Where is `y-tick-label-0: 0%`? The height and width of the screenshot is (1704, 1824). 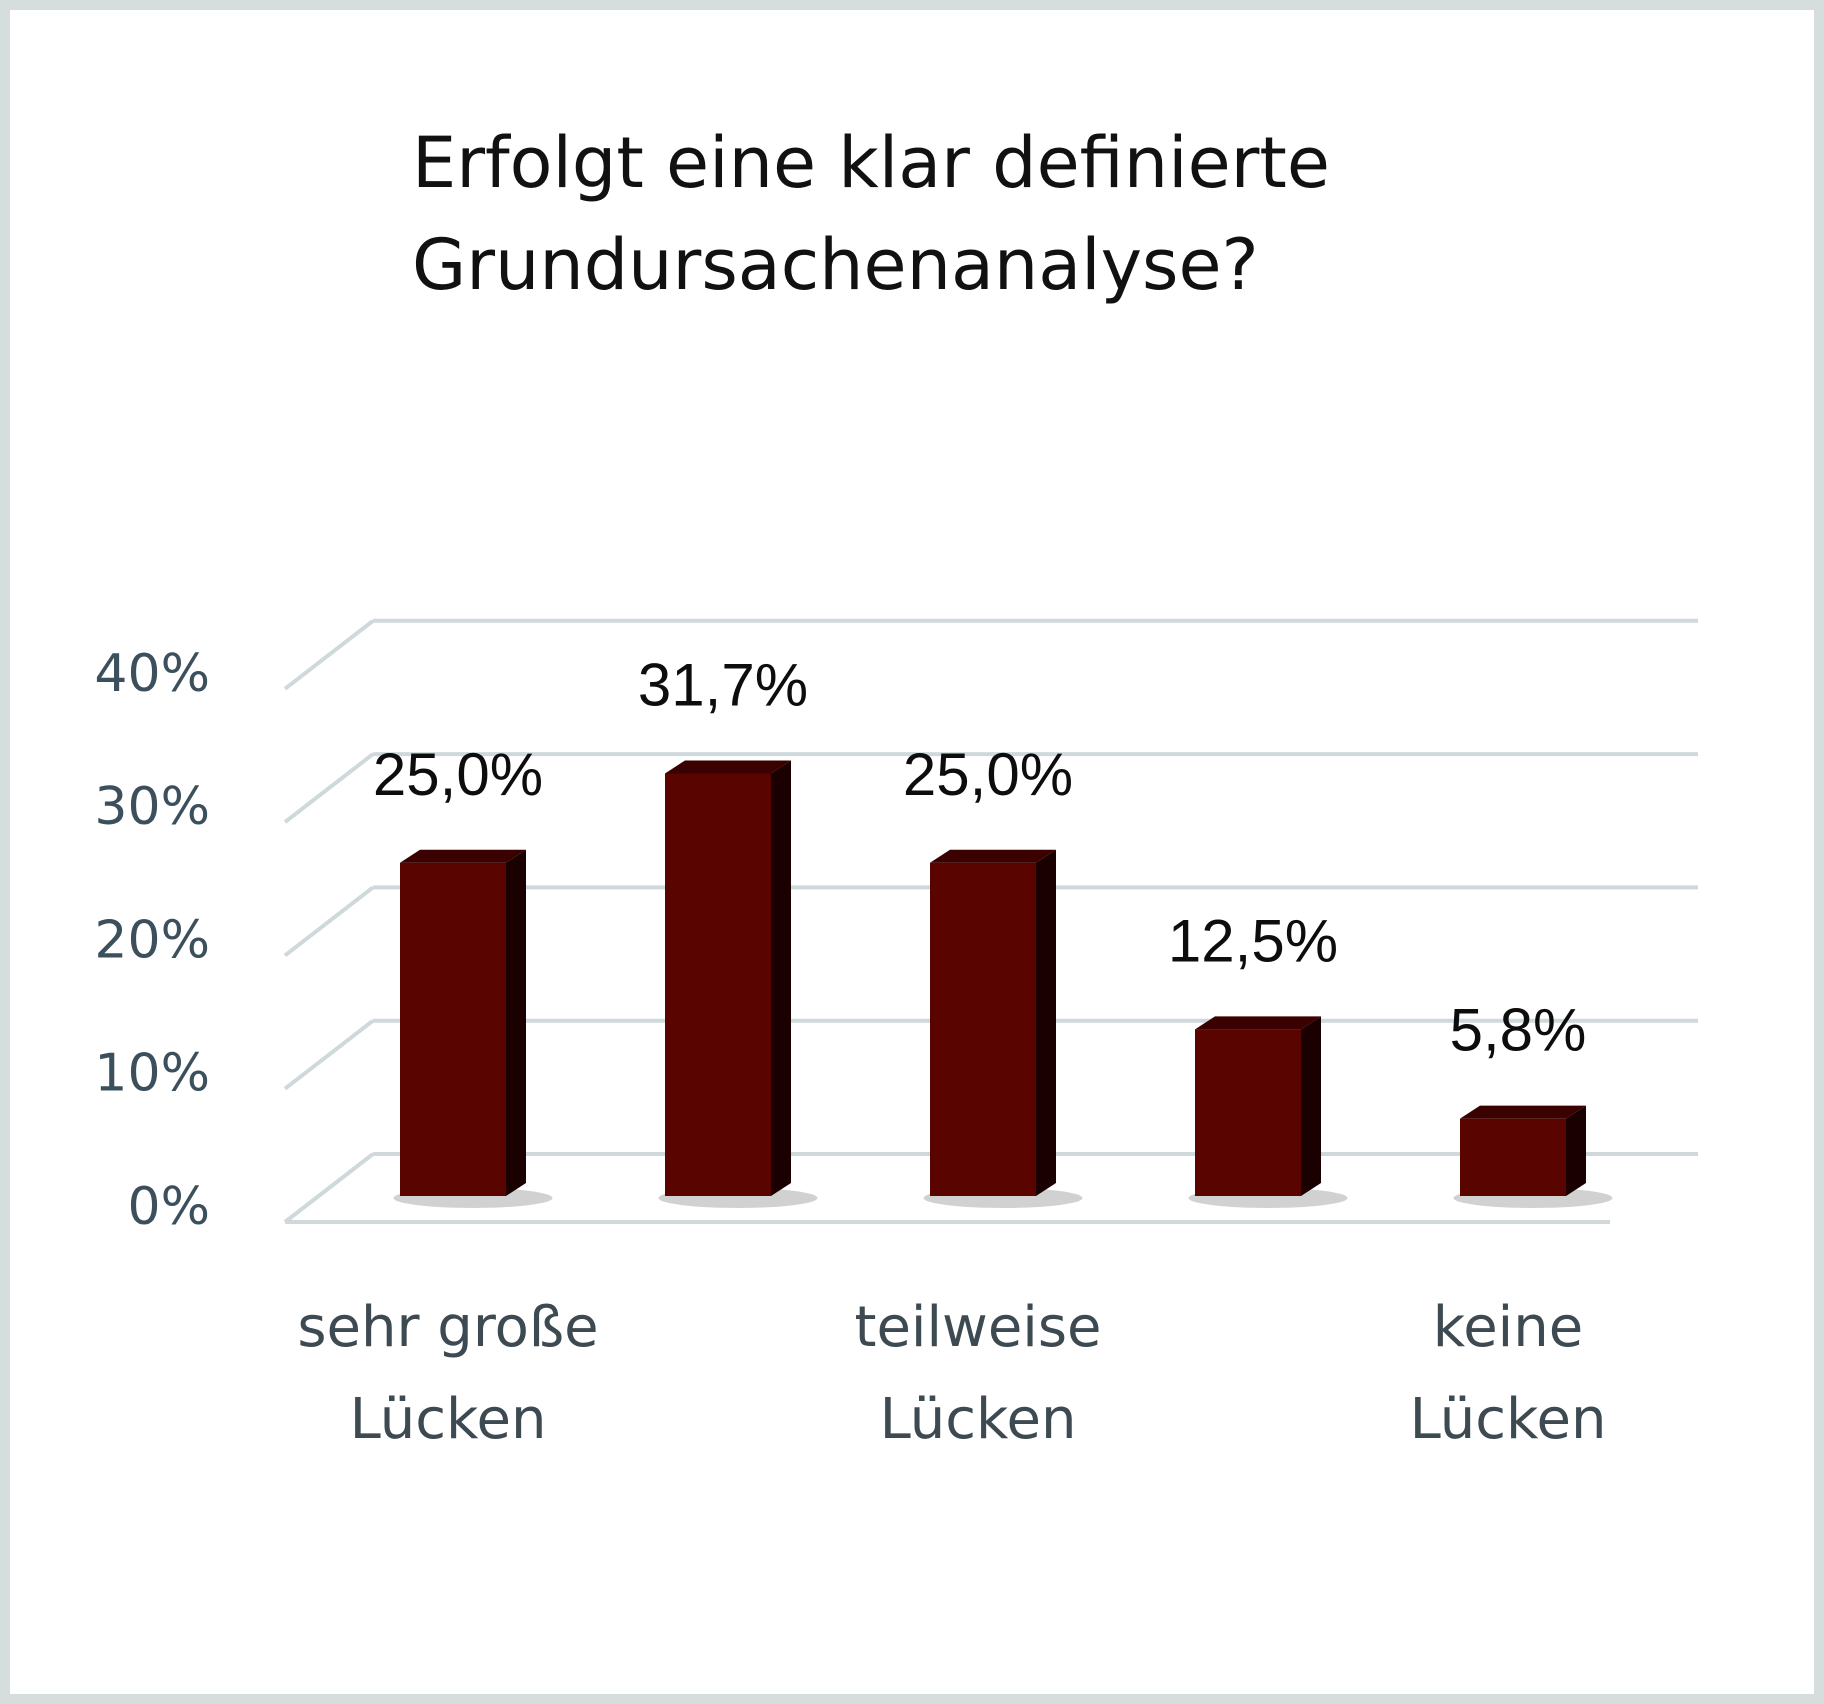
y-tick-label-0: 0% is located at coordinates (169, 1207).